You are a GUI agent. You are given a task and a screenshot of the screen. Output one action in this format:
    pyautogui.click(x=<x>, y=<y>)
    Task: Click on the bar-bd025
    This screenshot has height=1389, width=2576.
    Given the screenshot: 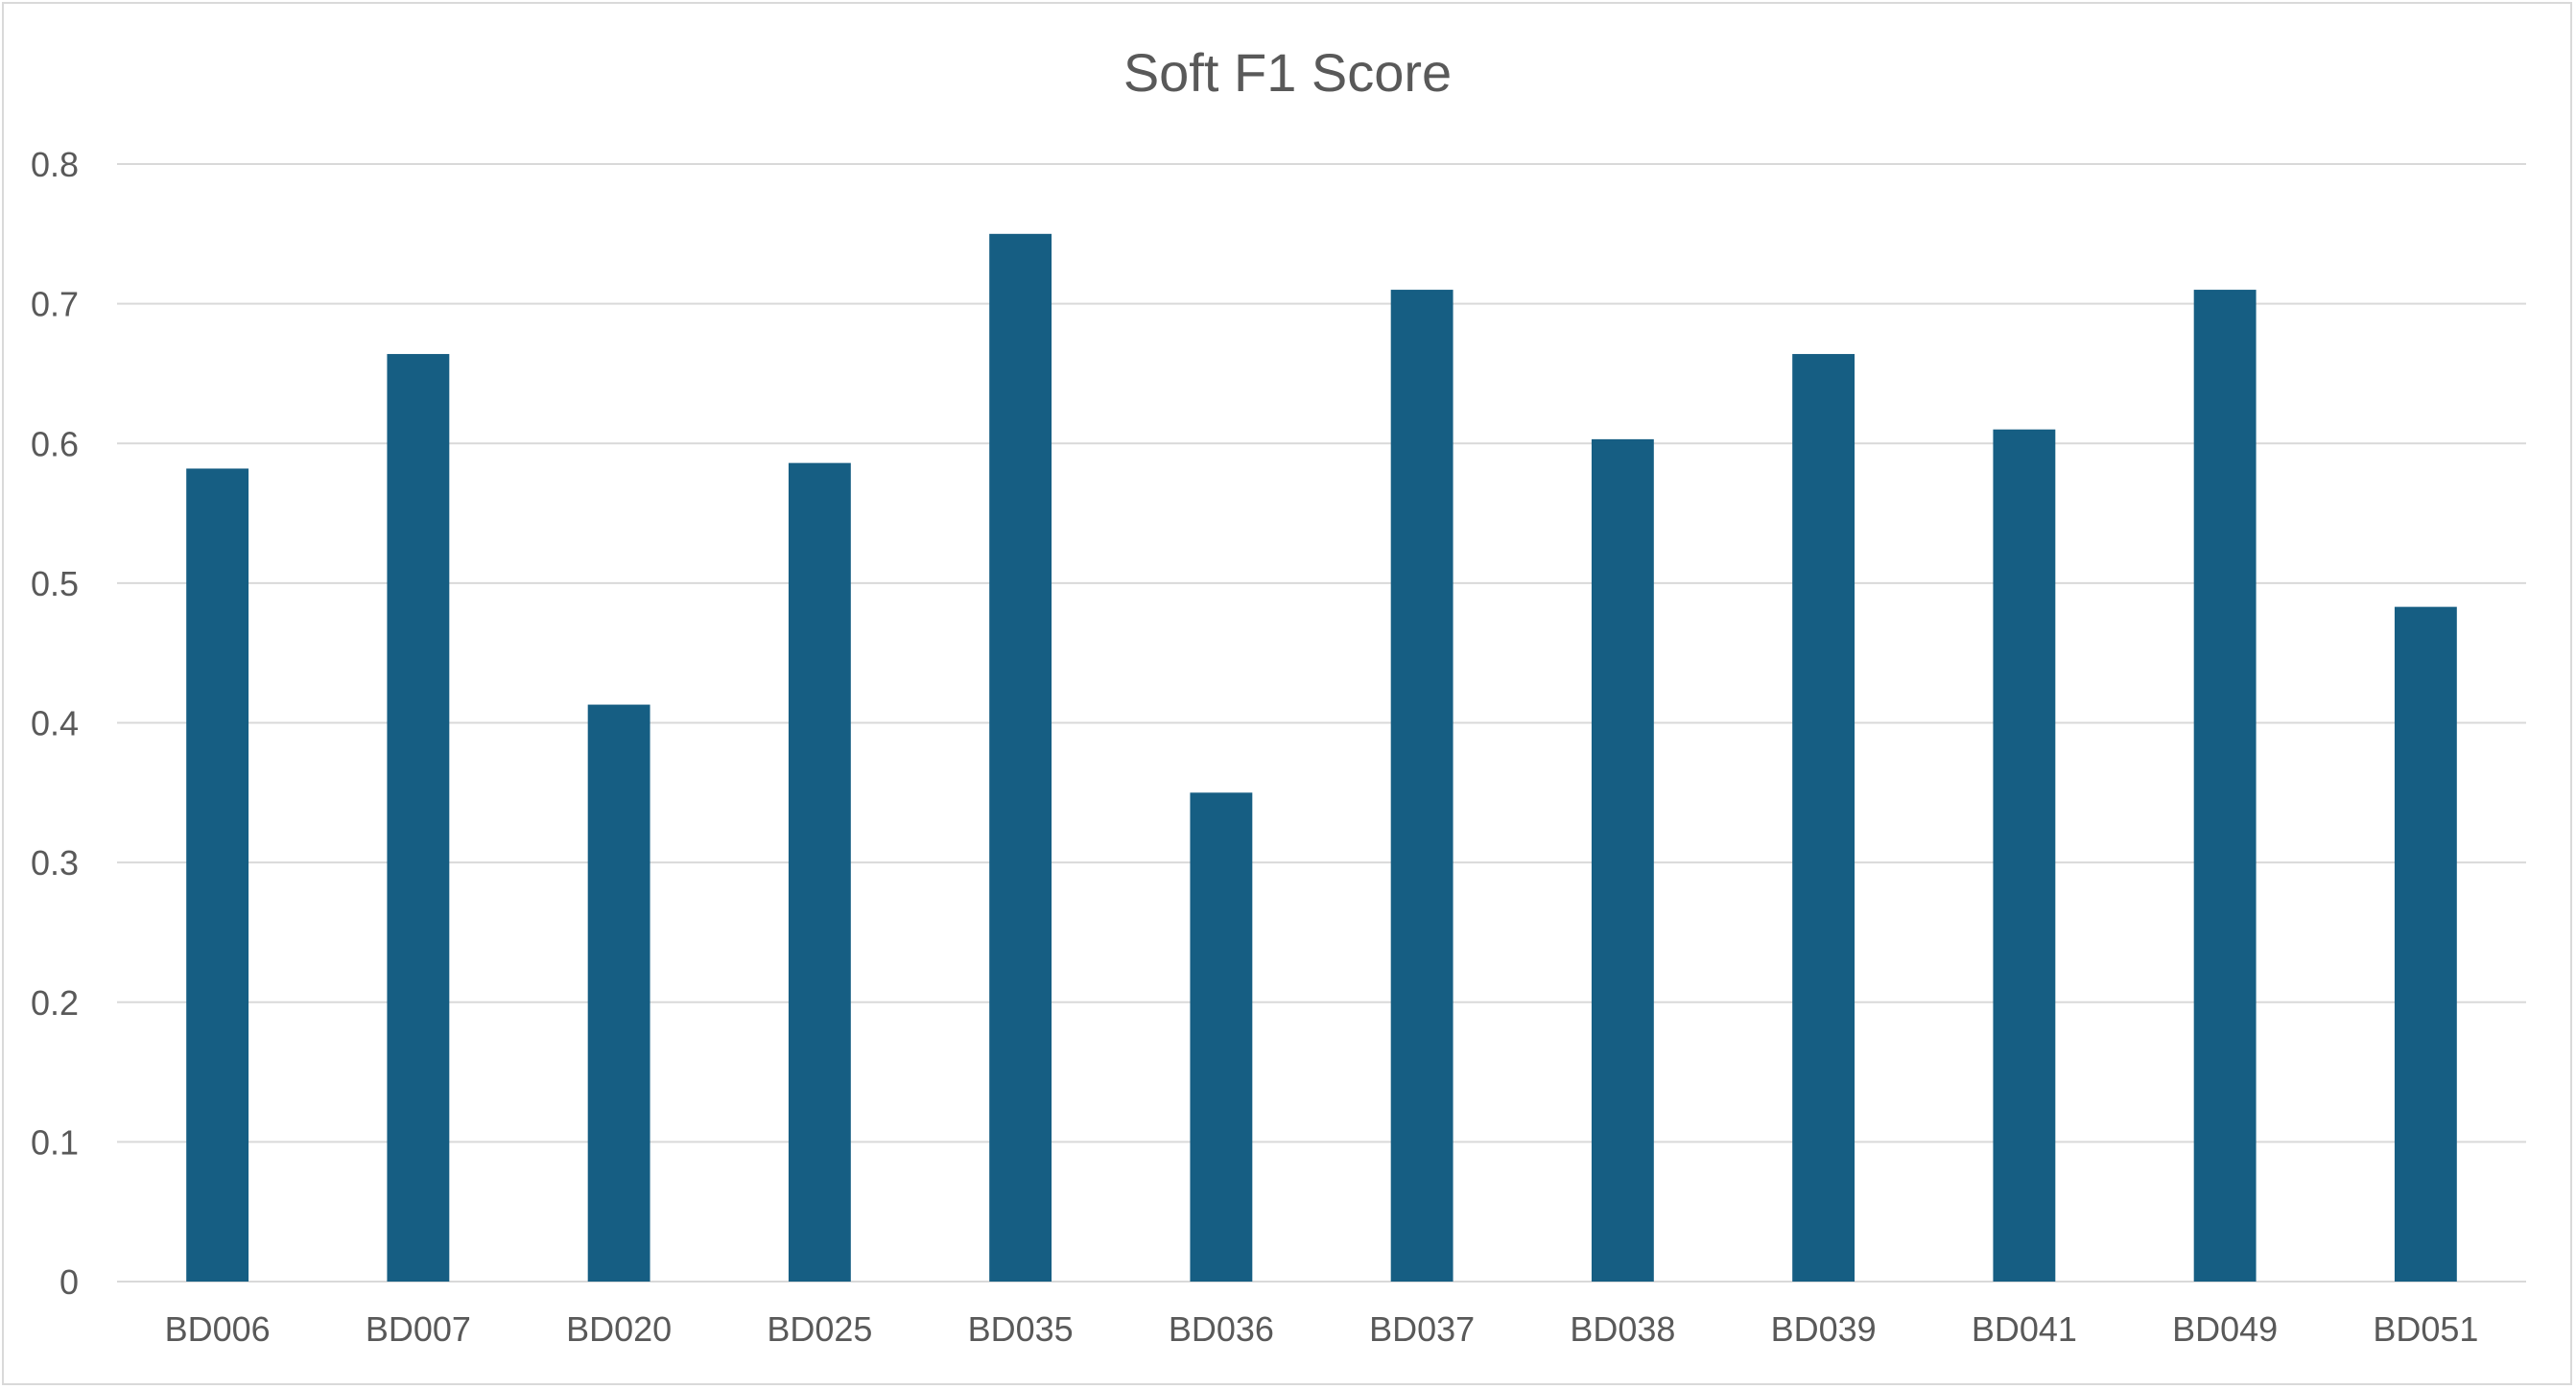 What is the action you would take?
    pyautogui.click(x=820, y=872)
    